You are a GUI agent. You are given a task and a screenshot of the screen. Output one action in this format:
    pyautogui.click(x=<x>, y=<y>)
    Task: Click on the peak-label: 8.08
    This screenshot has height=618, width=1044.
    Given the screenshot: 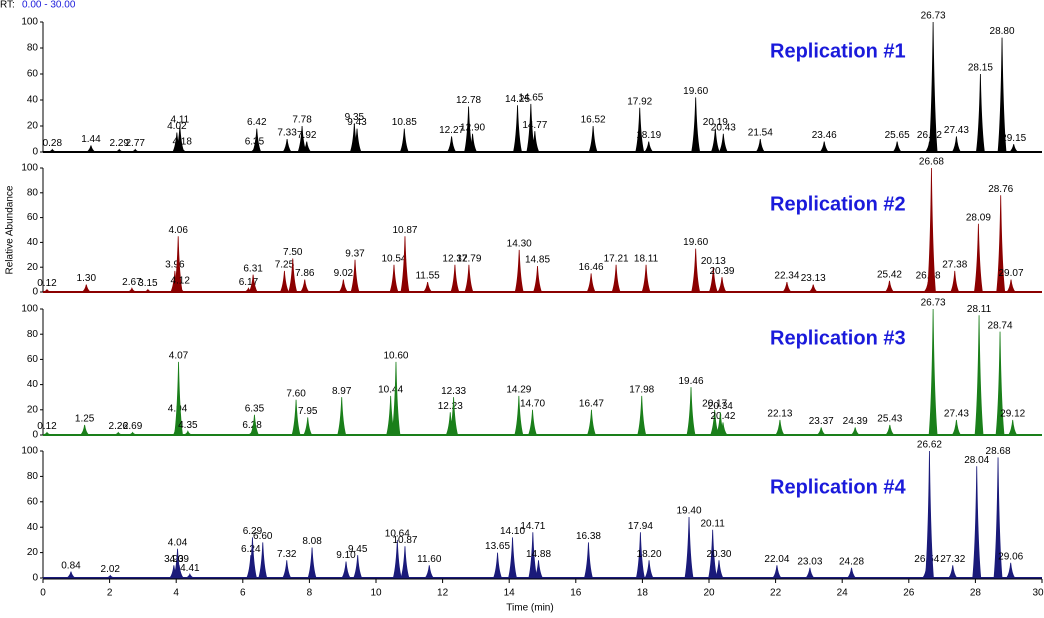 What is the action you would take?
    pyautogui.click(x=312, y=541)
    